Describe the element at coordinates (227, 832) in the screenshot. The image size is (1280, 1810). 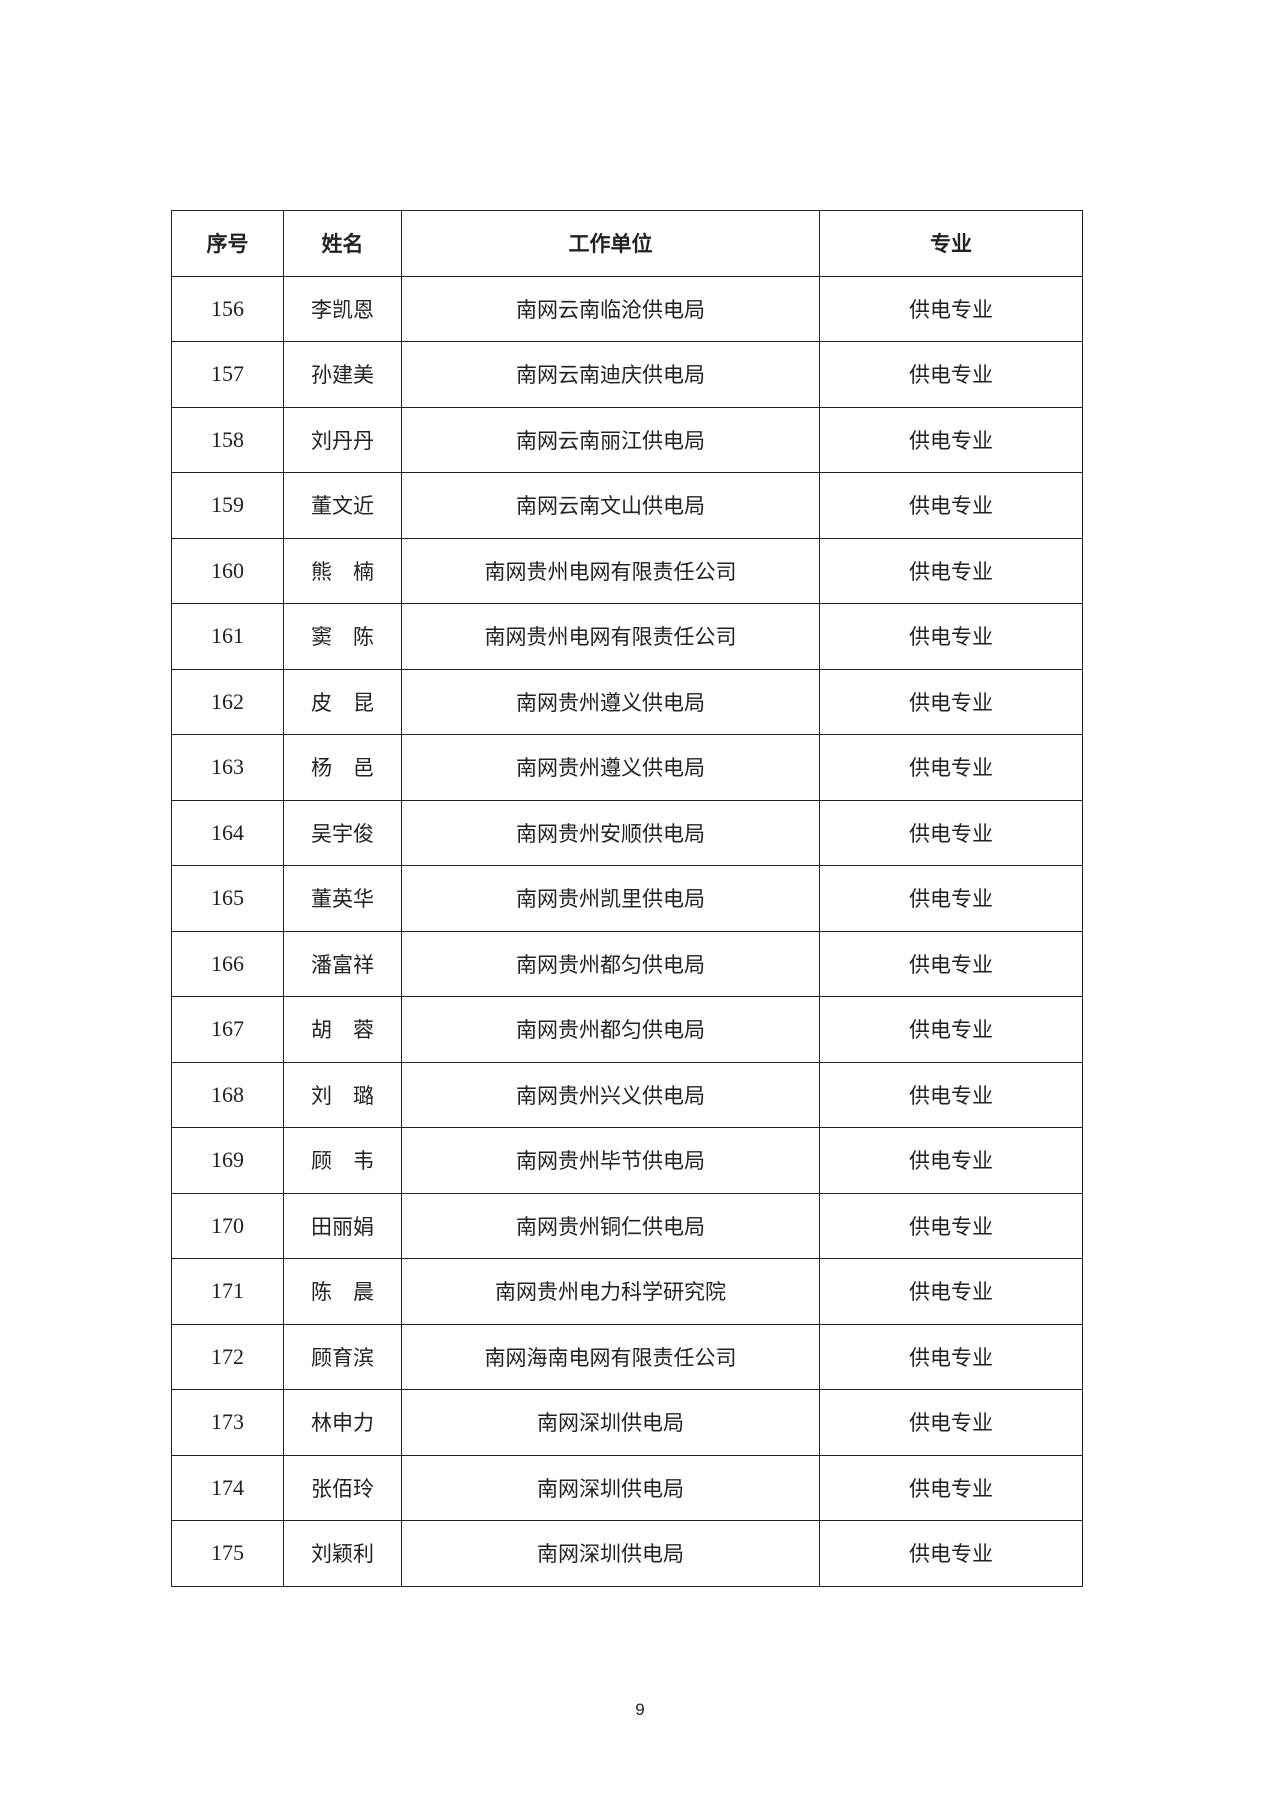
I see `cell-index: 164` at that location.